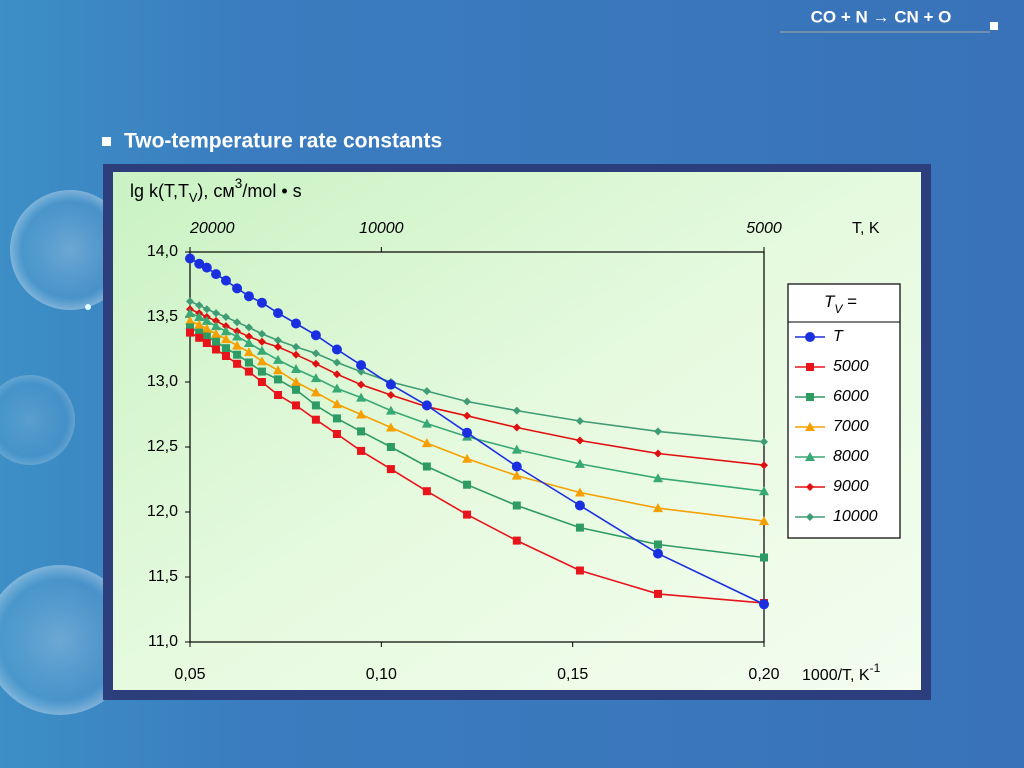 The width and height of the screenshot is (1024, 768). Describe the element at coordinates (875, 668) in the screenshot. I see `x-axis-label-part: -1` at that location.